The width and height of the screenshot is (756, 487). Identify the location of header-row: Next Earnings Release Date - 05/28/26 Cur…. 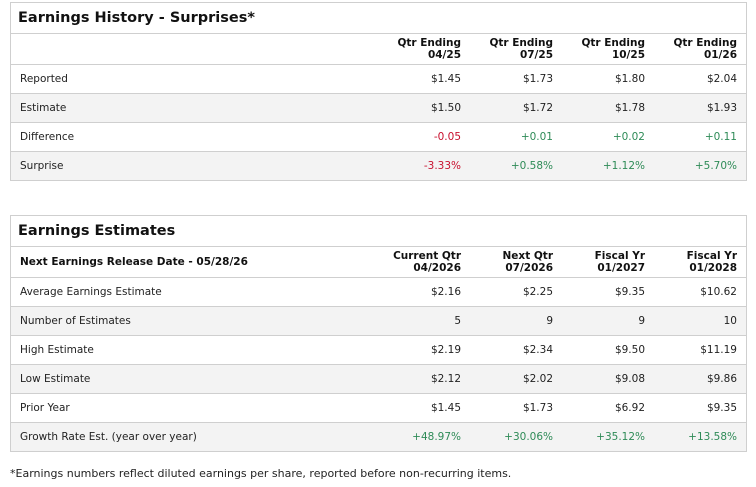
(378, 262).